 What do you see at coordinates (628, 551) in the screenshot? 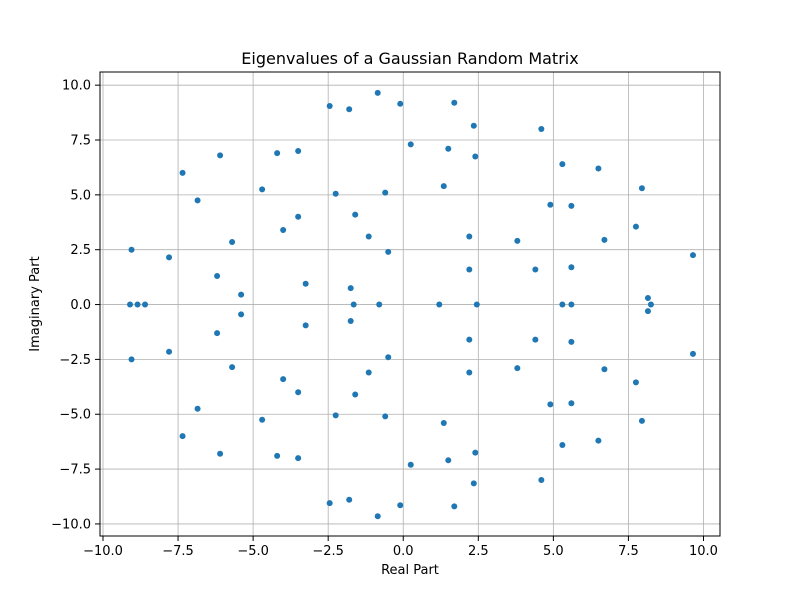
I see `x-tick-label: 7.5` at bounding box center [628, 551].